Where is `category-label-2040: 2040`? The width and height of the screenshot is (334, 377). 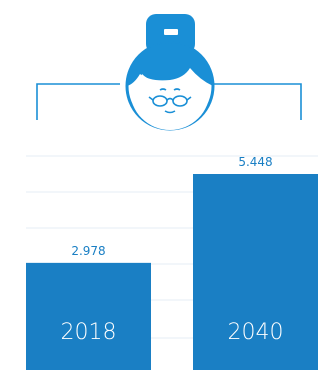 category-label-2040: 2040 is located at coordinates (256, 332).